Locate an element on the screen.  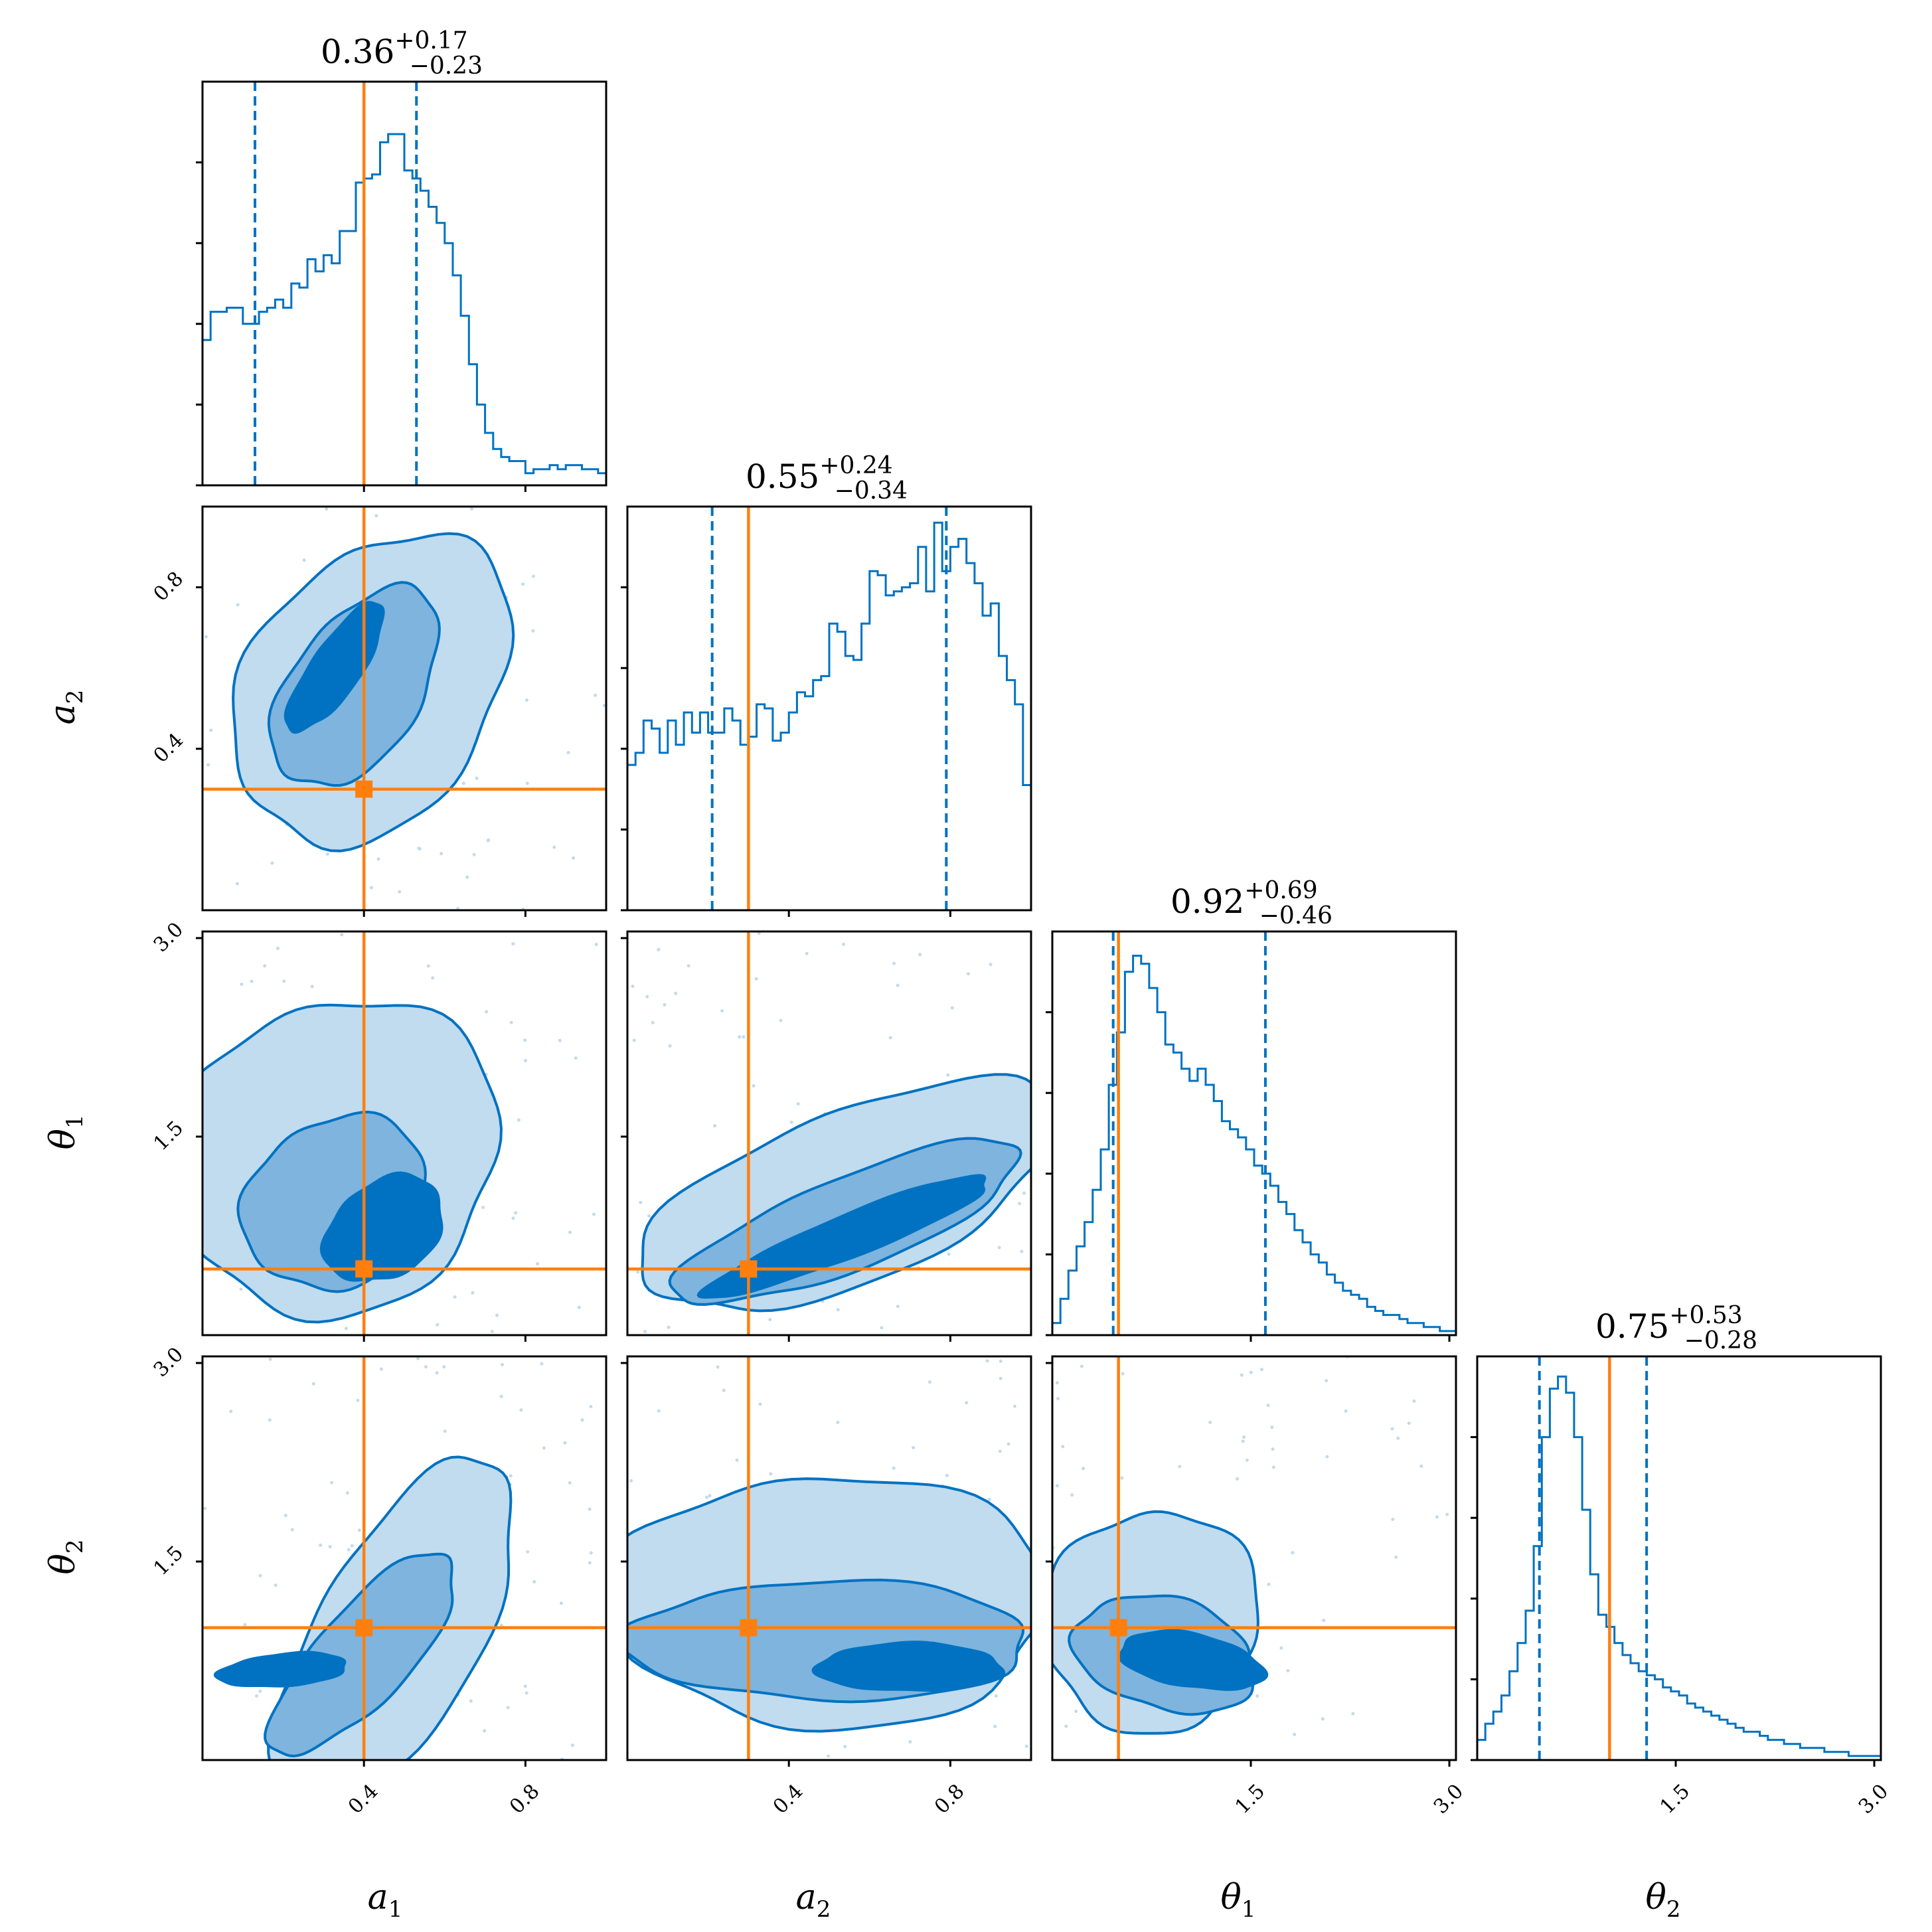
x-tick-label: 0.4 is located at coordinates (788, 1799).